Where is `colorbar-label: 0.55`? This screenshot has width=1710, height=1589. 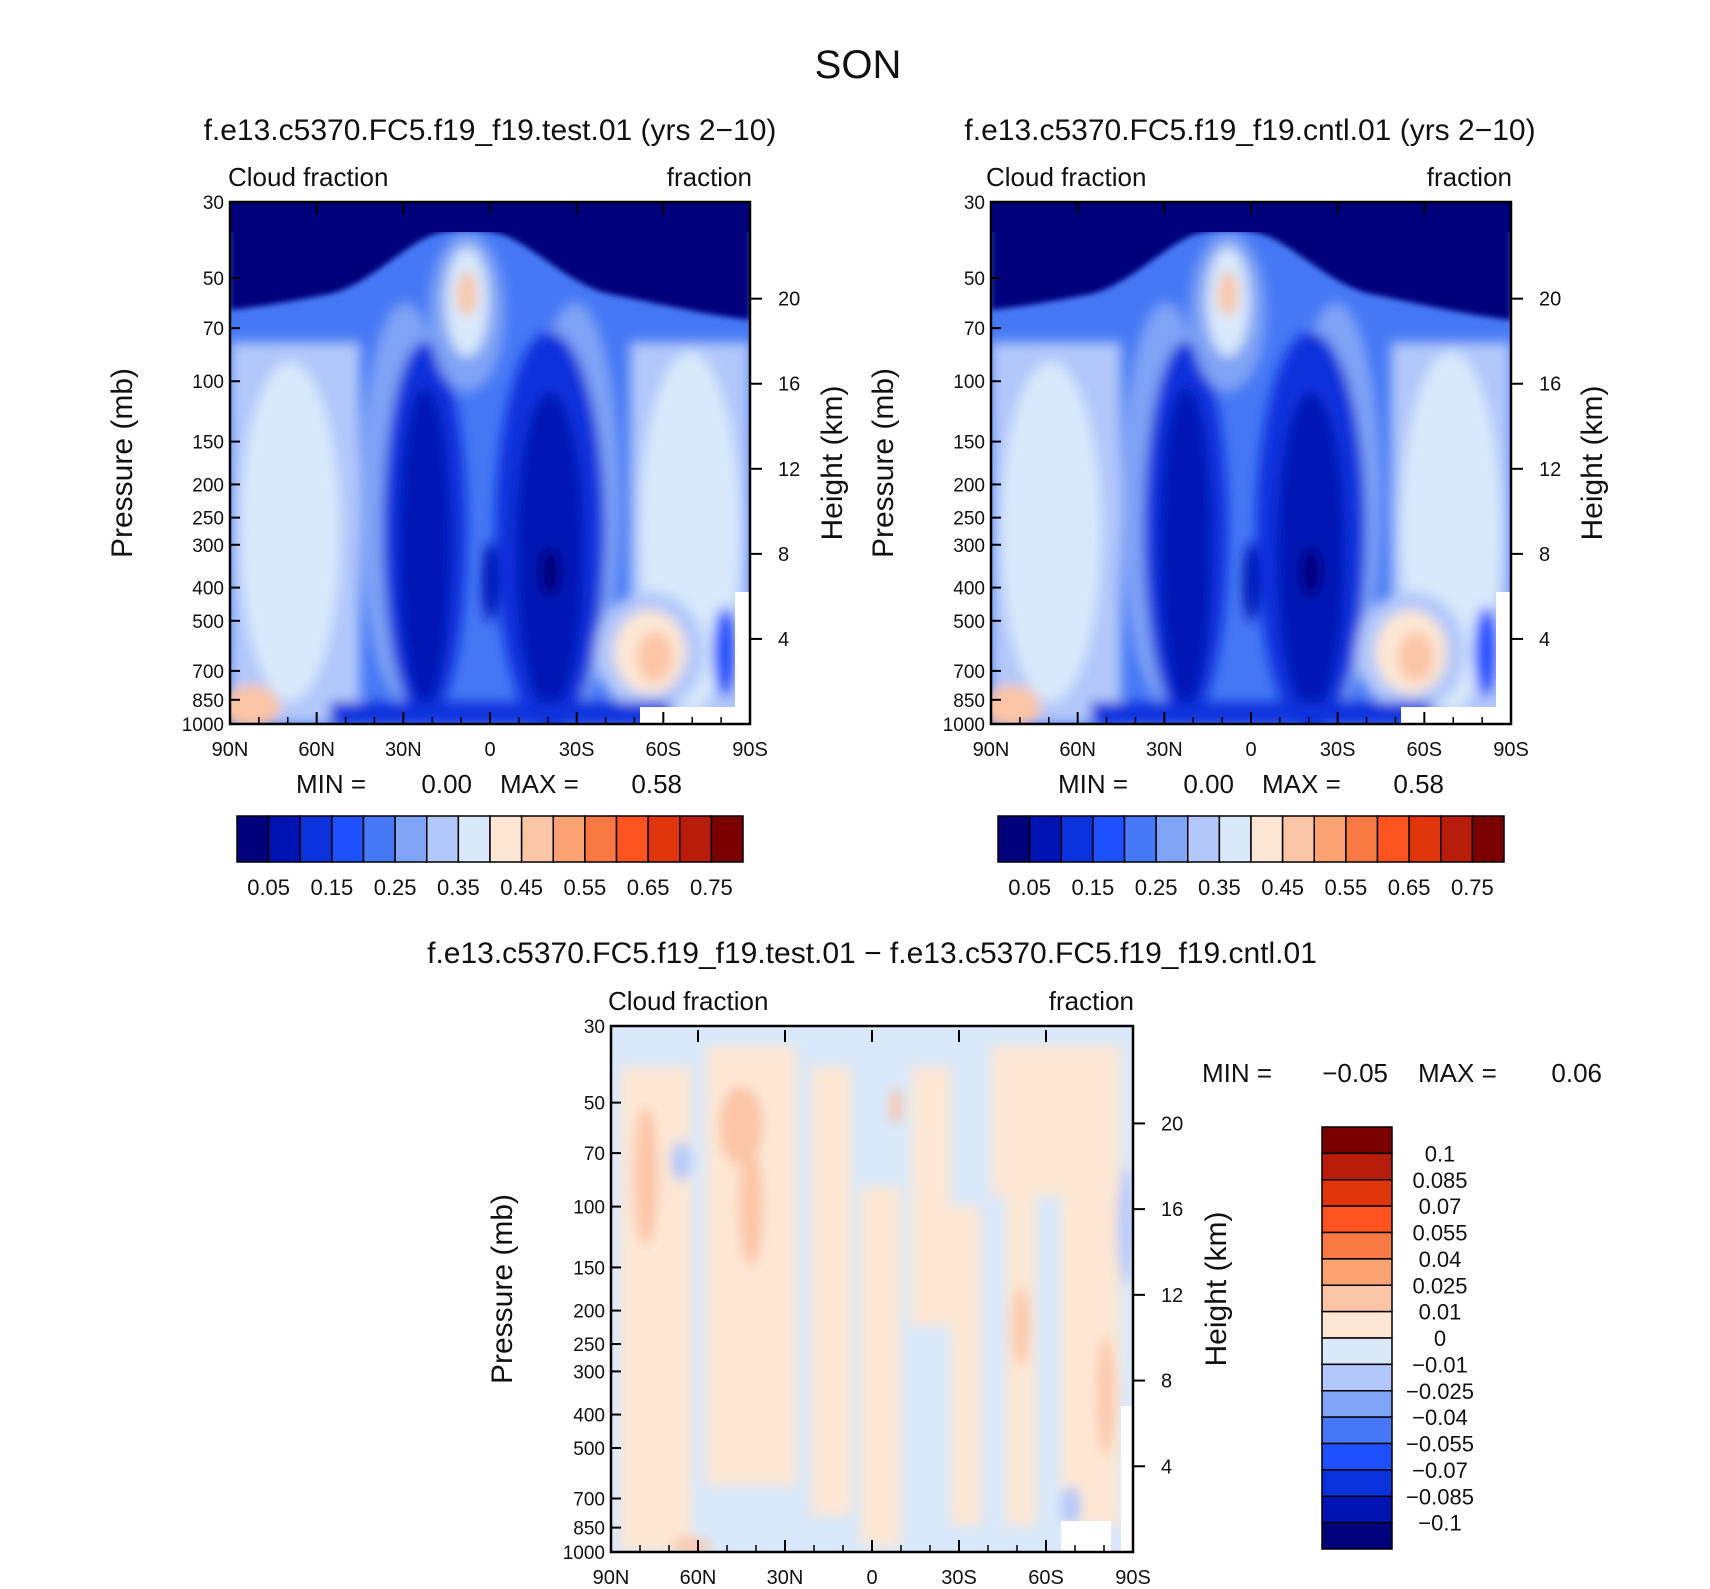
colorbar-label: 0.55 is located at coordinates (1345, 887).